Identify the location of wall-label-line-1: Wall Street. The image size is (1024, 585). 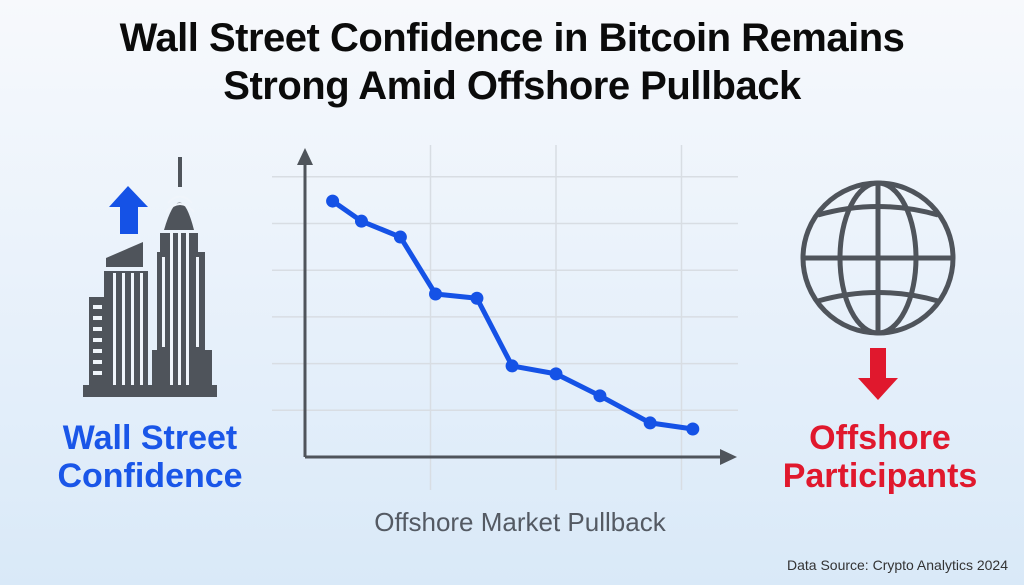
(150, 438).